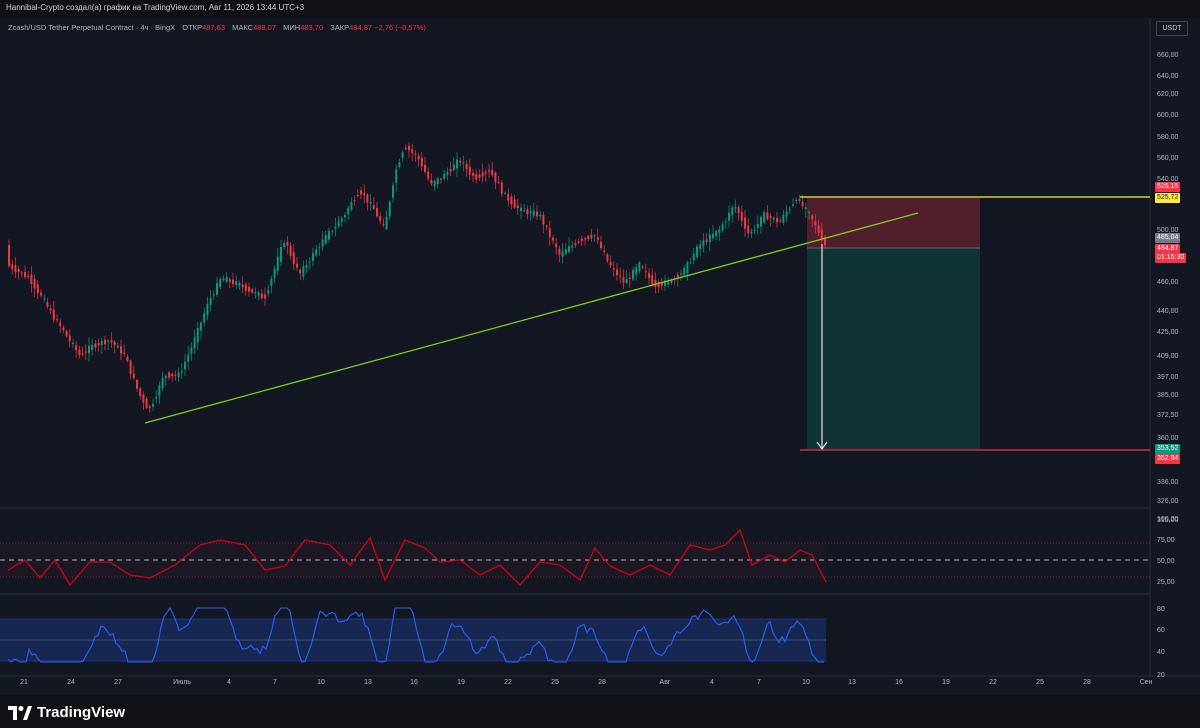 The image size is (1200, 728). What do you see at coordinates (1168, 115) in the screenshot?
I see `price-tick: 600,00` at bounding box center [1168, 115].